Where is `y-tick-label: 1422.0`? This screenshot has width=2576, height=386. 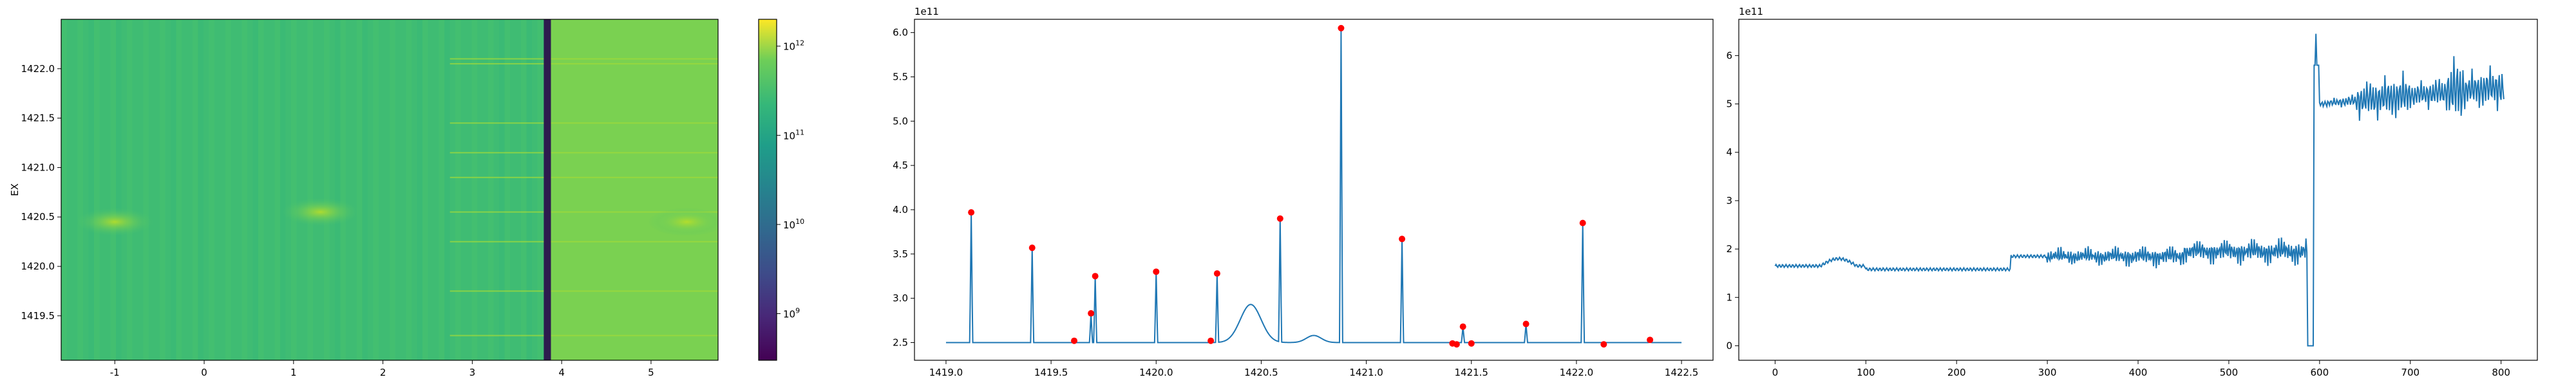
y-tick-label: 1422.0 is located at coordinates (38, 69).